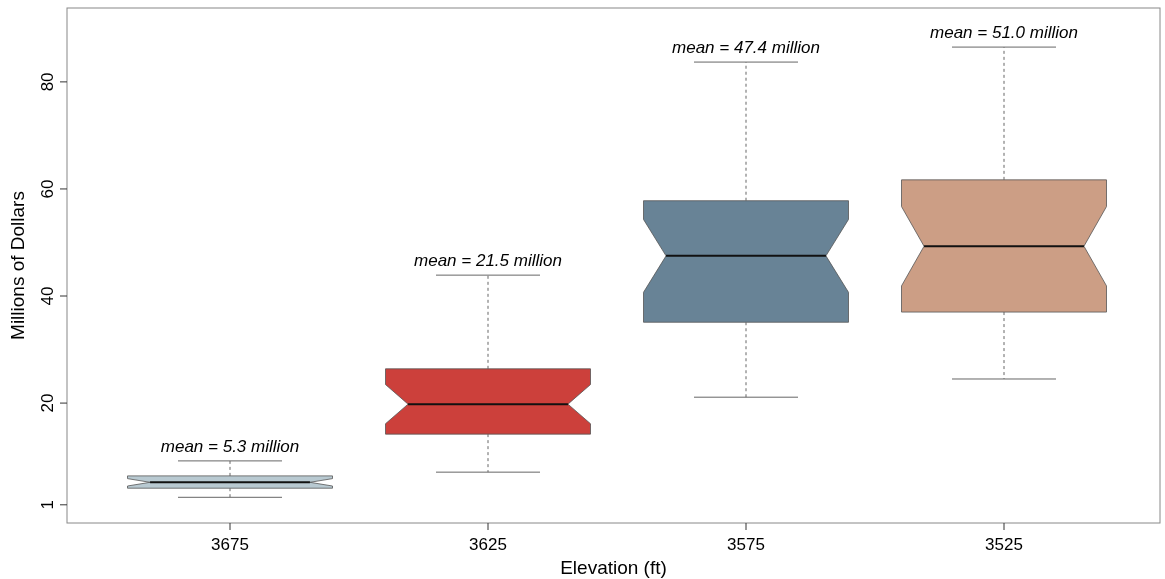 The width and height of the screenshot is (1165, 579). Describe the element at coordinates (488, 261) in the screenshot. I see `annotation: mean = 21.5 million` at that location.